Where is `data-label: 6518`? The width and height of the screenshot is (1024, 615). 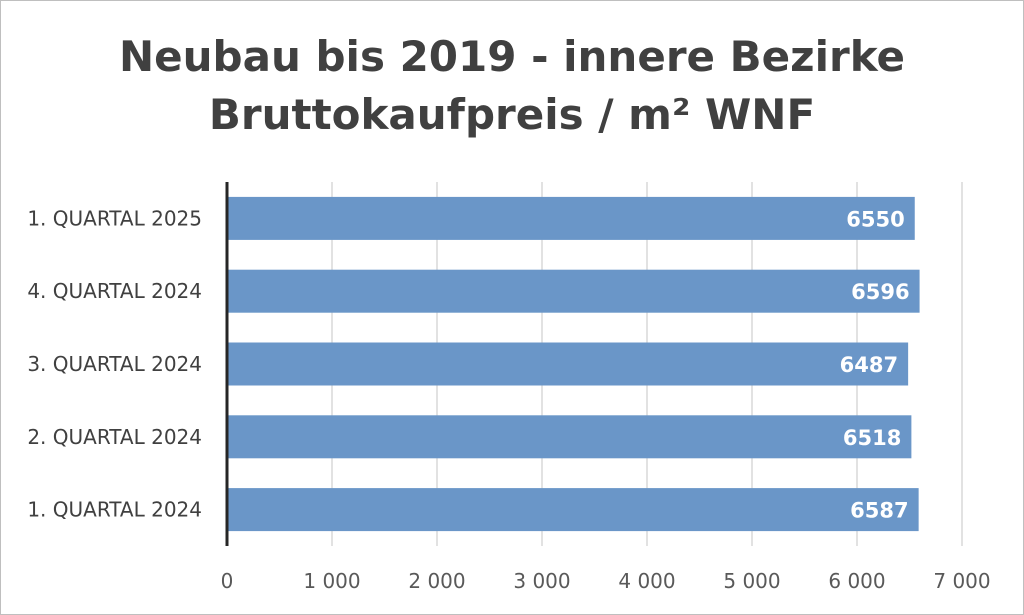 data-label: 6518 is located at coordinates (872, 438).